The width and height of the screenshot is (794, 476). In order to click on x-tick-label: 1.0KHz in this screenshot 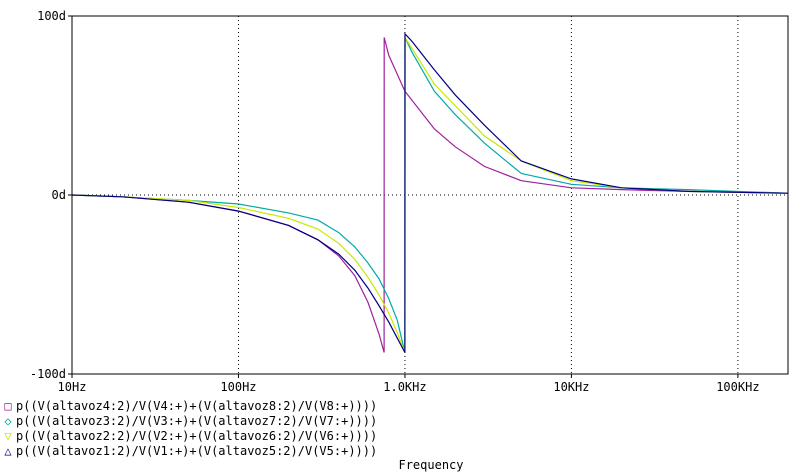, I will do `click(404, 387)`.